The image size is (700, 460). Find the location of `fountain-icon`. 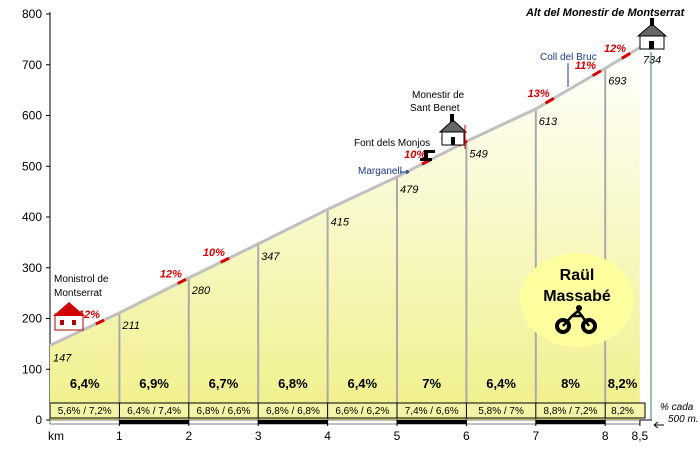

fountain-icon is located at coordinates (427, 155).